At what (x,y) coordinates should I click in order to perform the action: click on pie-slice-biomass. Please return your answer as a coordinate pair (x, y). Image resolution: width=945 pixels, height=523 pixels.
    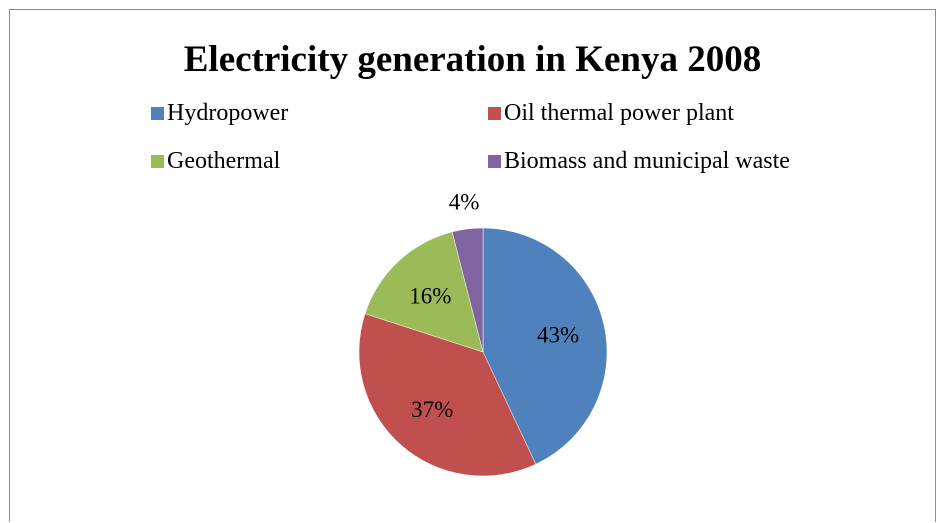
    Looking at the image, I should click on (467, 290).